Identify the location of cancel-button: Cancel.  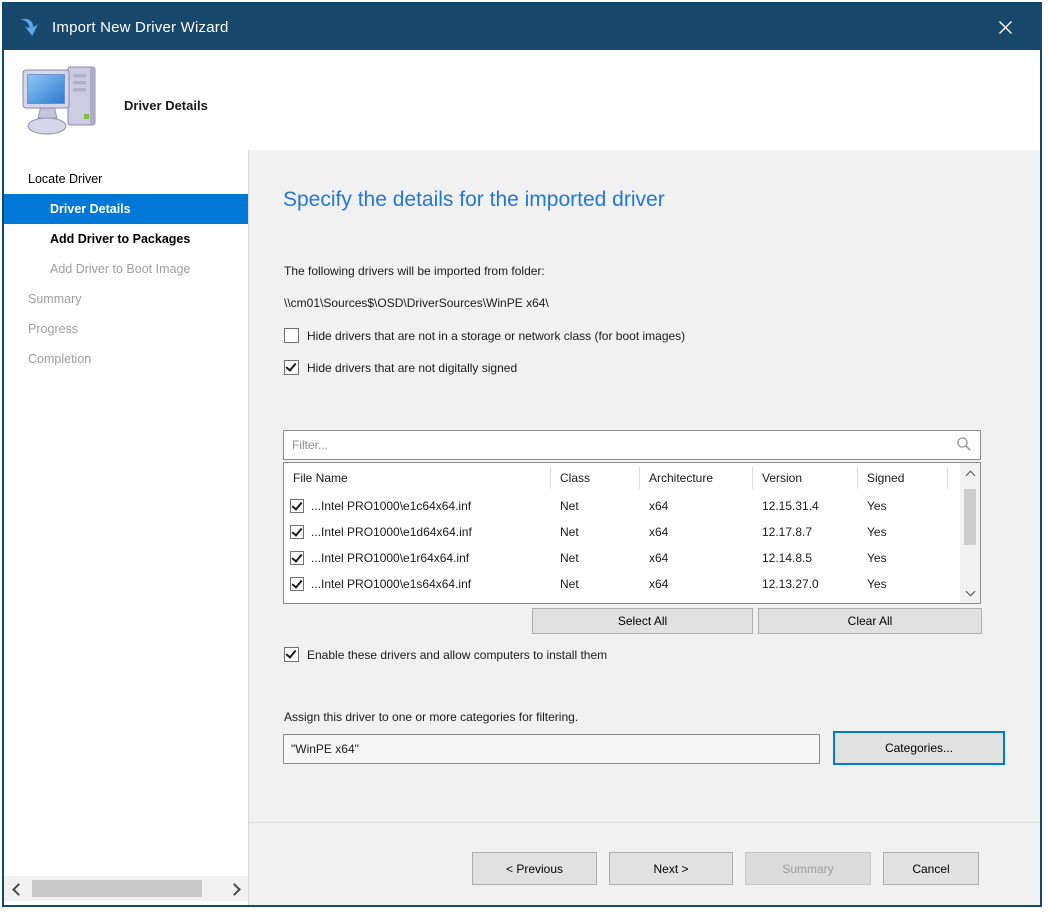
(931, 868).